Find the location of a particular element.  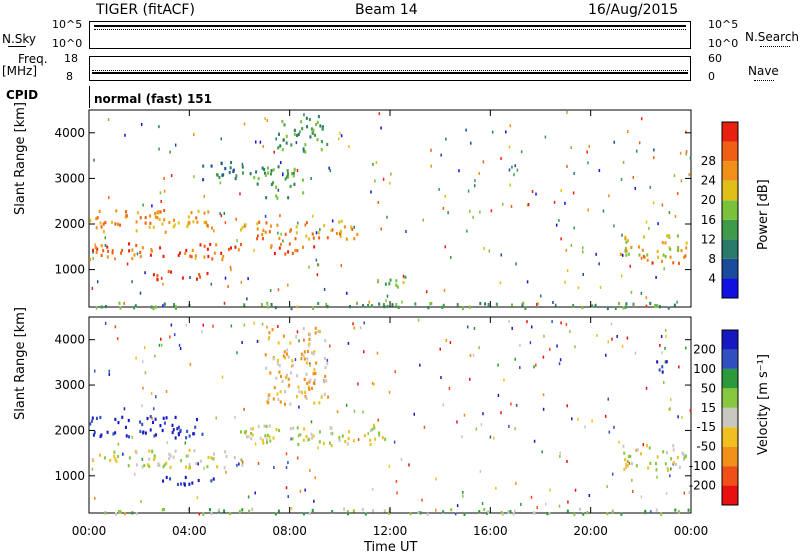

nave-line-key is located at coordinates (764, 80).